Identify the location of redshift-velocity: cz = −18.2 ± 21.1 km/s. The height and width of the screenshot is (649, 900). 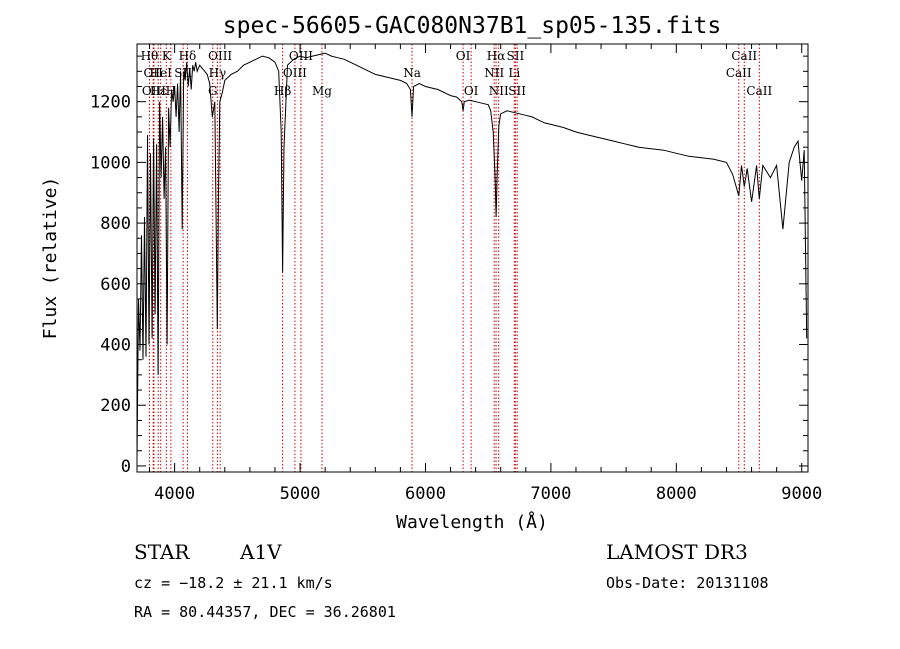
(233, 583).